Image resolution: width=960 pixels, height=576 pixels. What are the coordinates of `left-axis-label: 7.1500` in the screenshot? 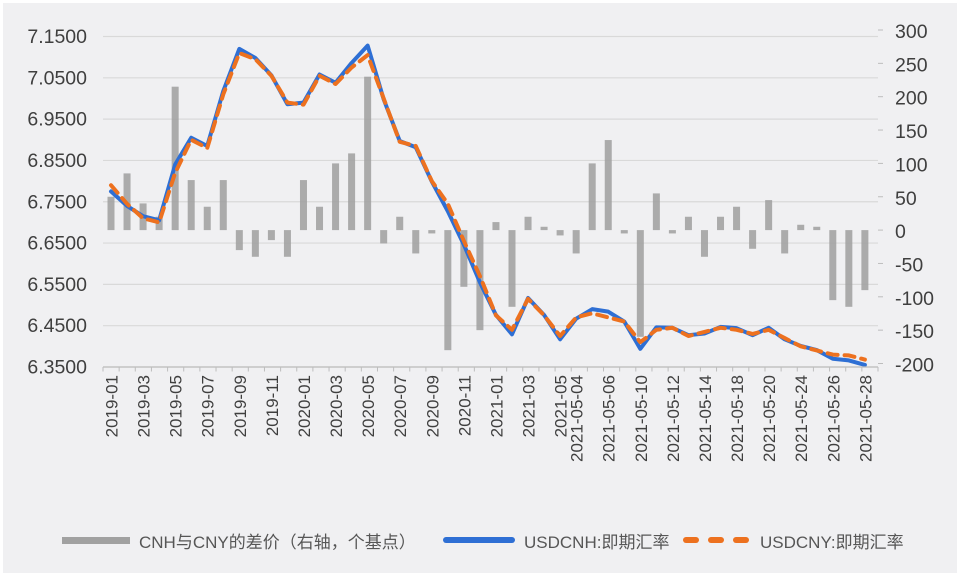 It's located at (57, 37).